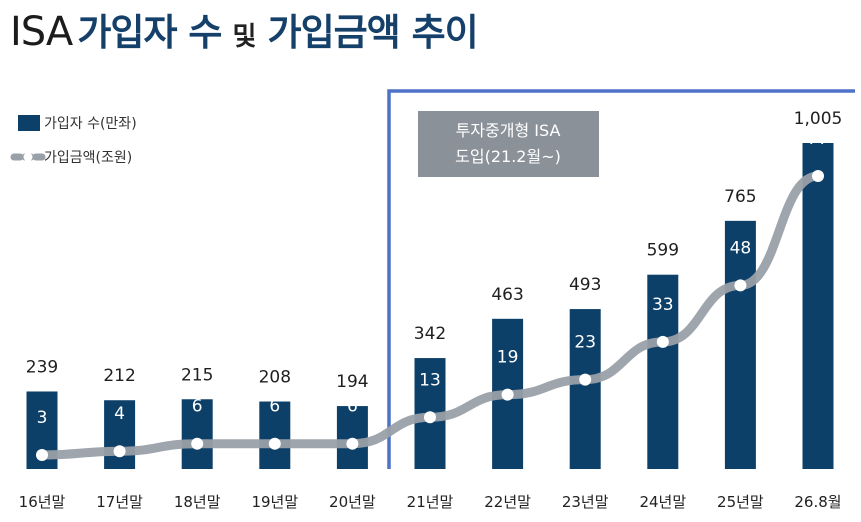  I want to click on line-value-label: 13, so click(430, 380).